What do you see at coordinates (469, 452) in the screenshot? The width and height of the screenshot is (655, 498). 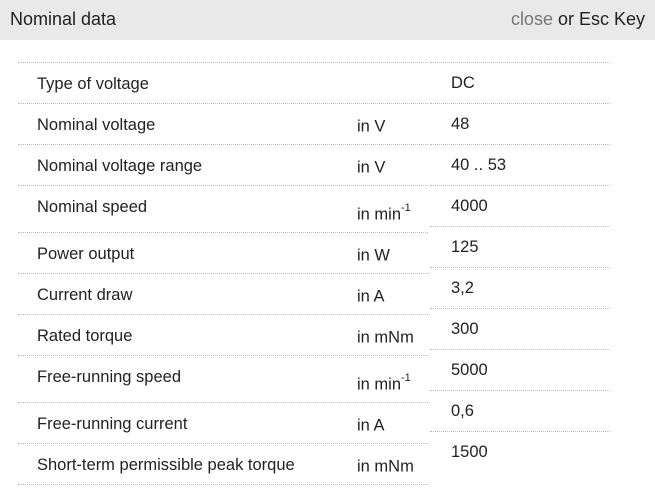 I see `spec-value: 1500` at bounding box center [469, 452].